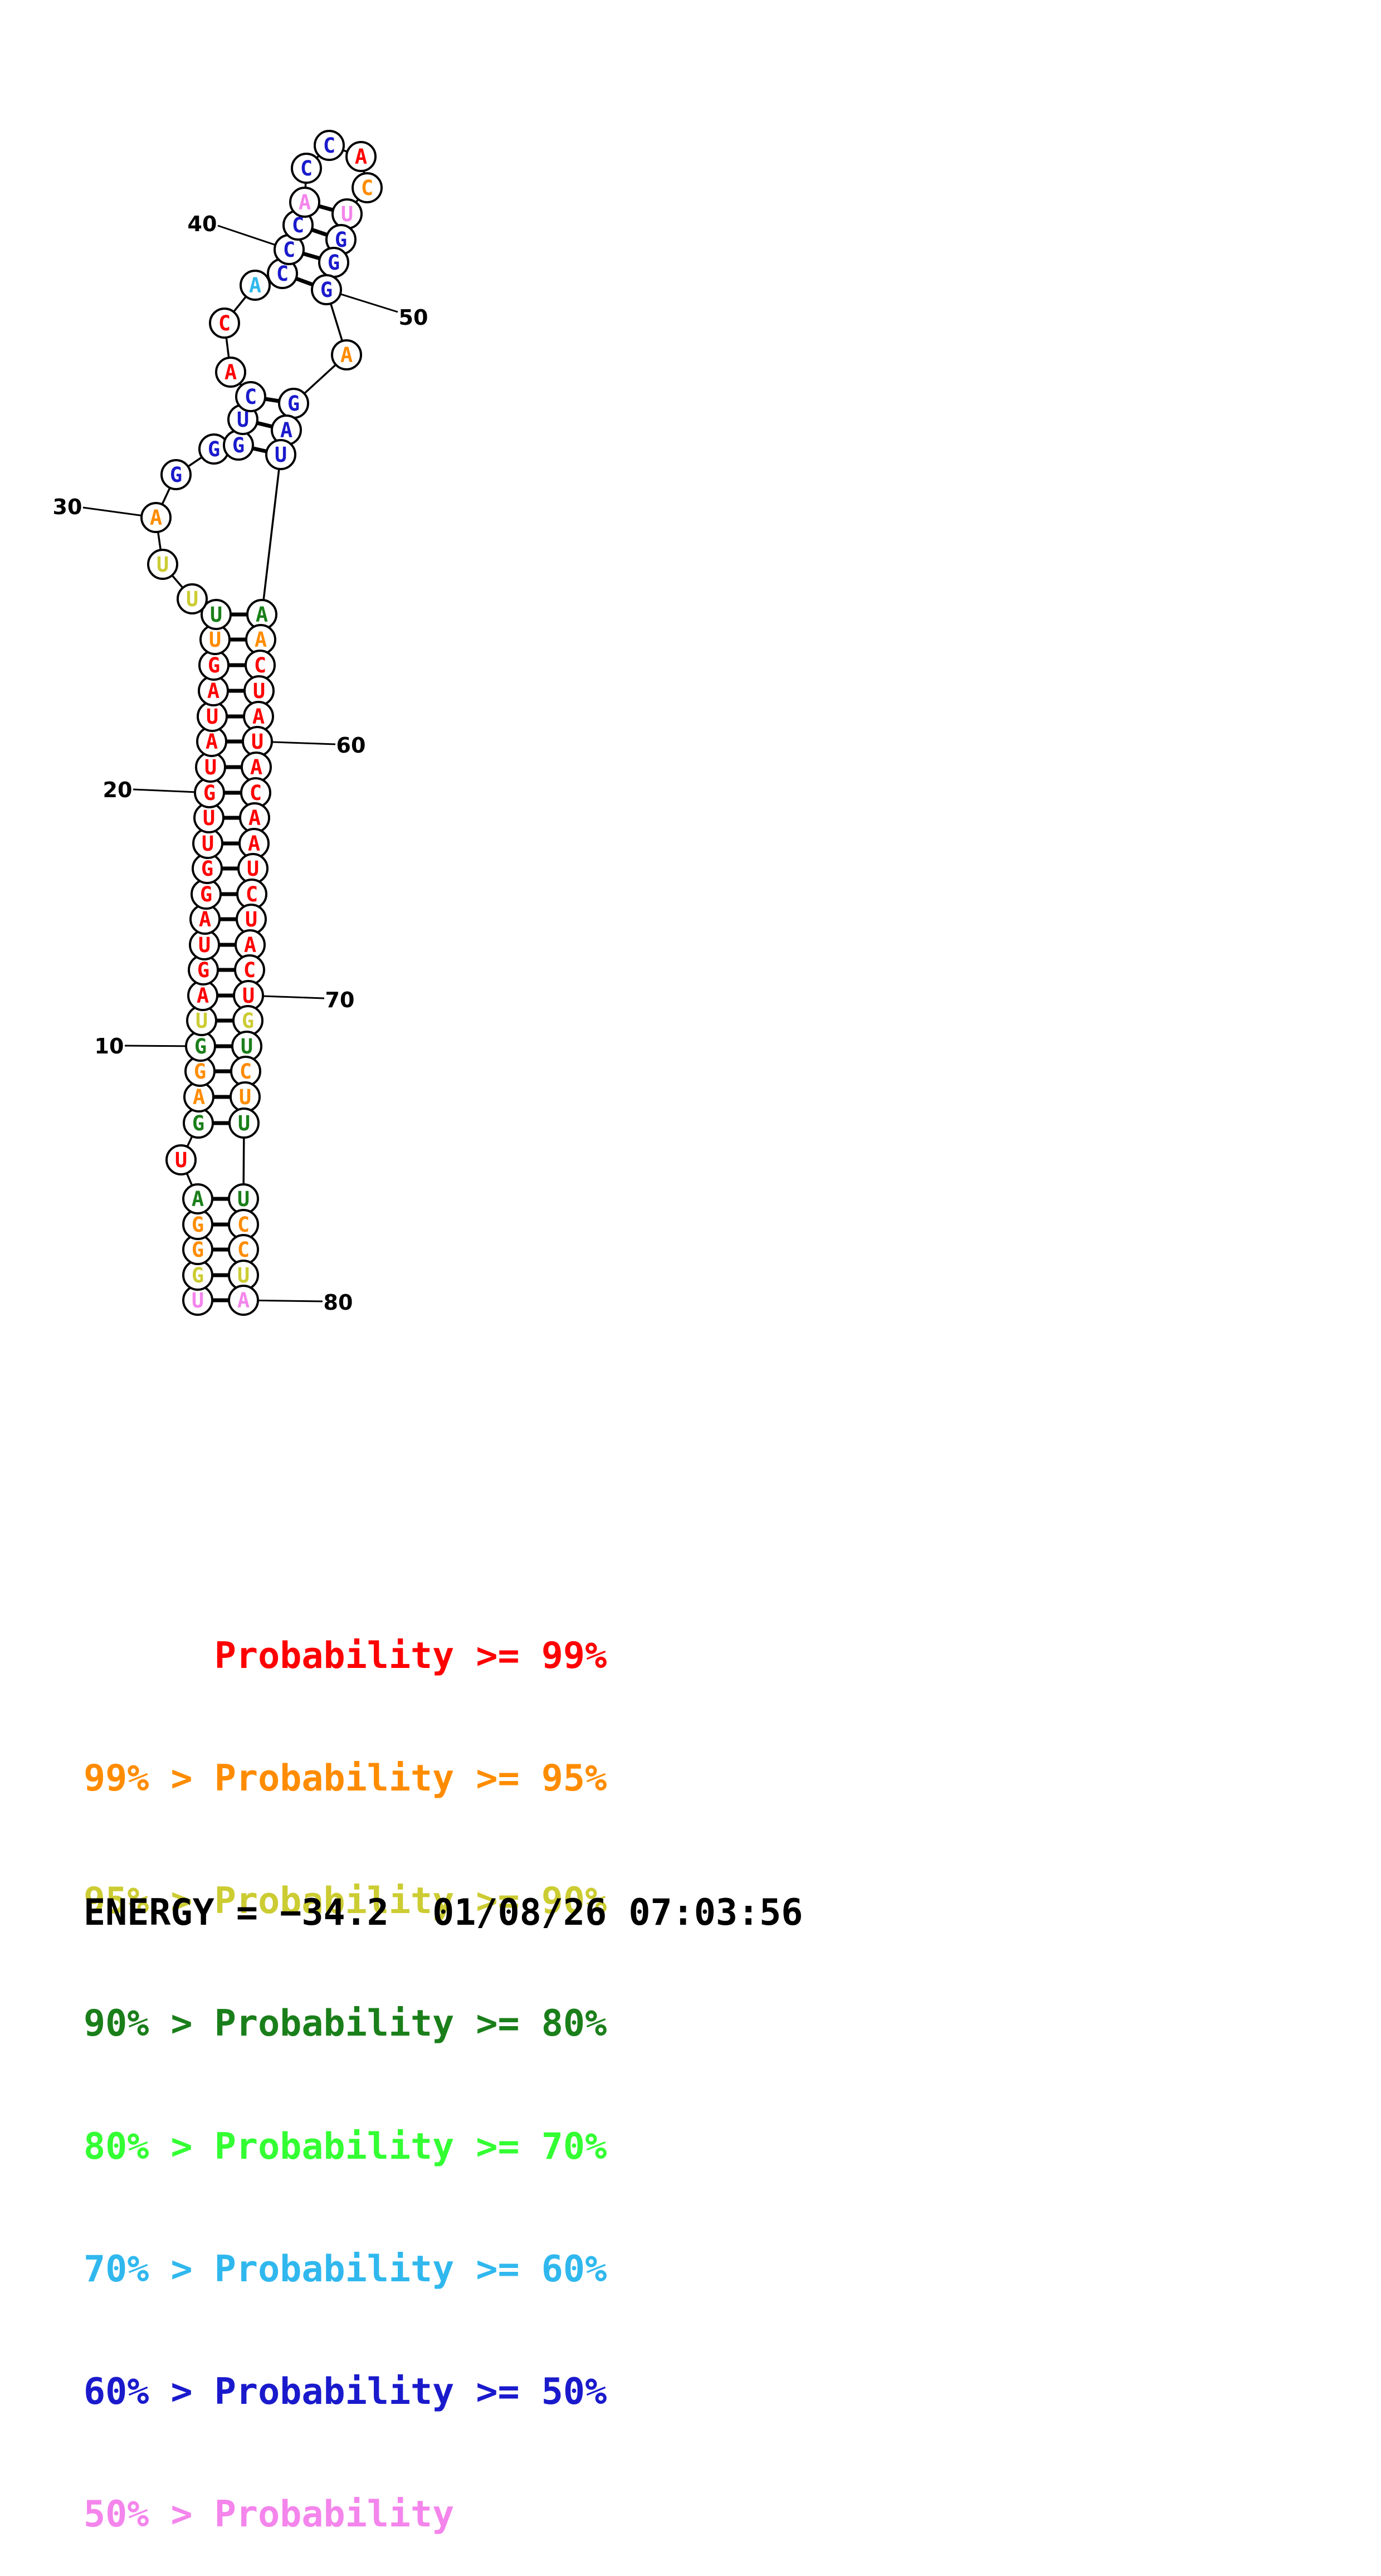 This screenshot has width=1381, height=2576. I want to click on nt-base-48-G: G, so click(341, 240).